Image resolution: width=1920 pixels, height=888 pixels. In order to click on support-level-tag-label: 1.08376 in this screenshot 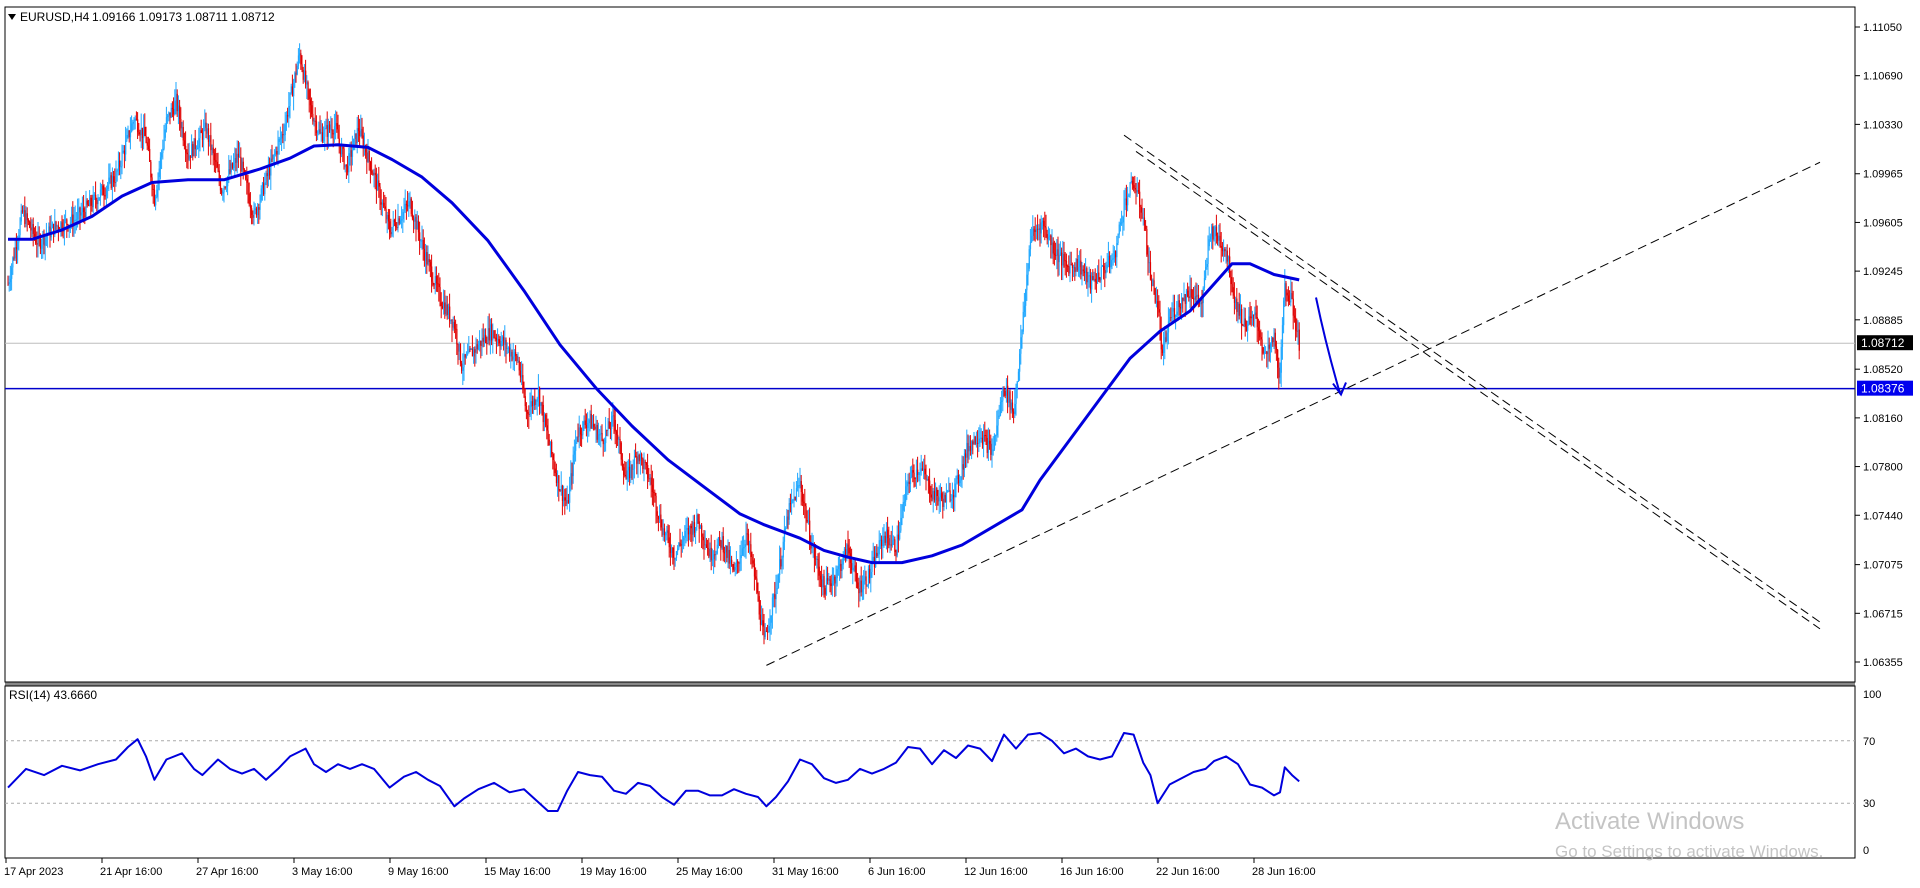, I will do `click(1883, 389)`.